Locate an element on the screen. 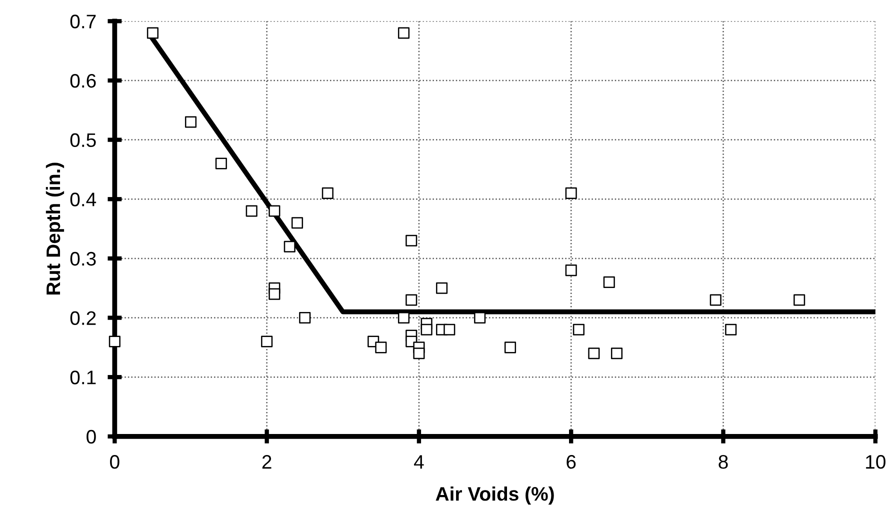 The image size is (896, 529). y-tick-label: 0.7 is located at coordinates (83, 21).